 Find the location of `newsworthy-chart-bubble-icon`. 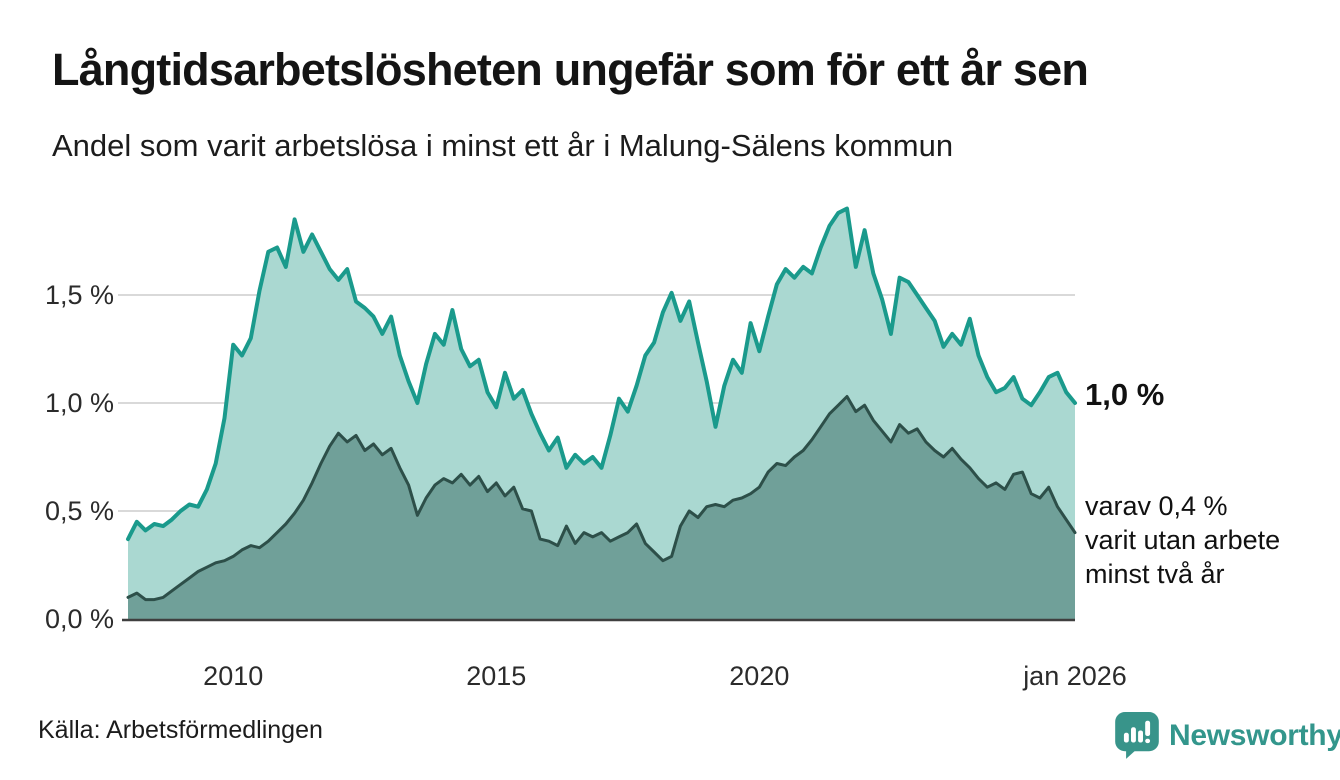

newsworthy-chart-bubble-icon is located at coordinates (1137, 735).